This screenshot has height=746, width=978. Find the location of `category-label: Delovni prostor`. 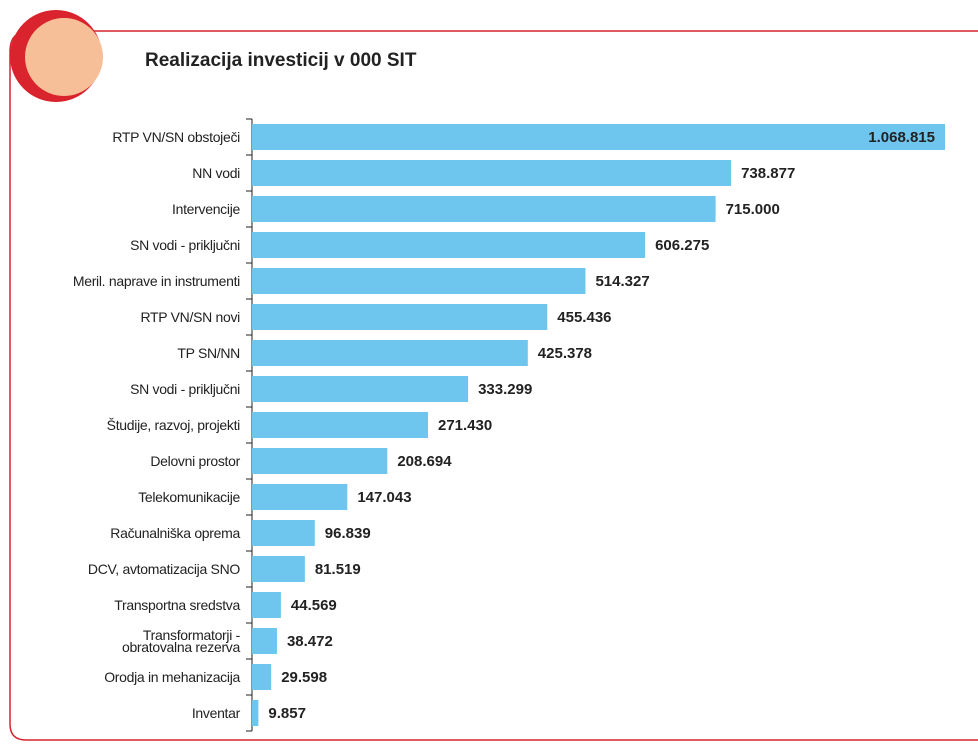

category-label: Delovni prostor is located at coordinates (195, 461).